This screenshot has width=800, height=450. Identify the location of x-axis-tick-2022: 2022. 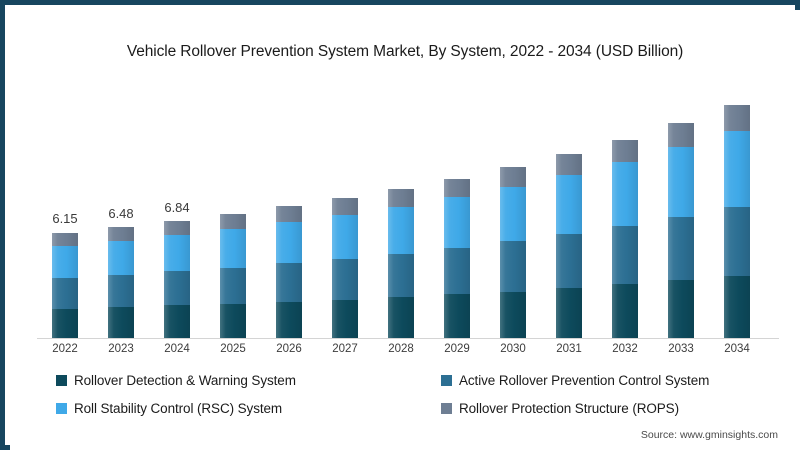
(65, 349).